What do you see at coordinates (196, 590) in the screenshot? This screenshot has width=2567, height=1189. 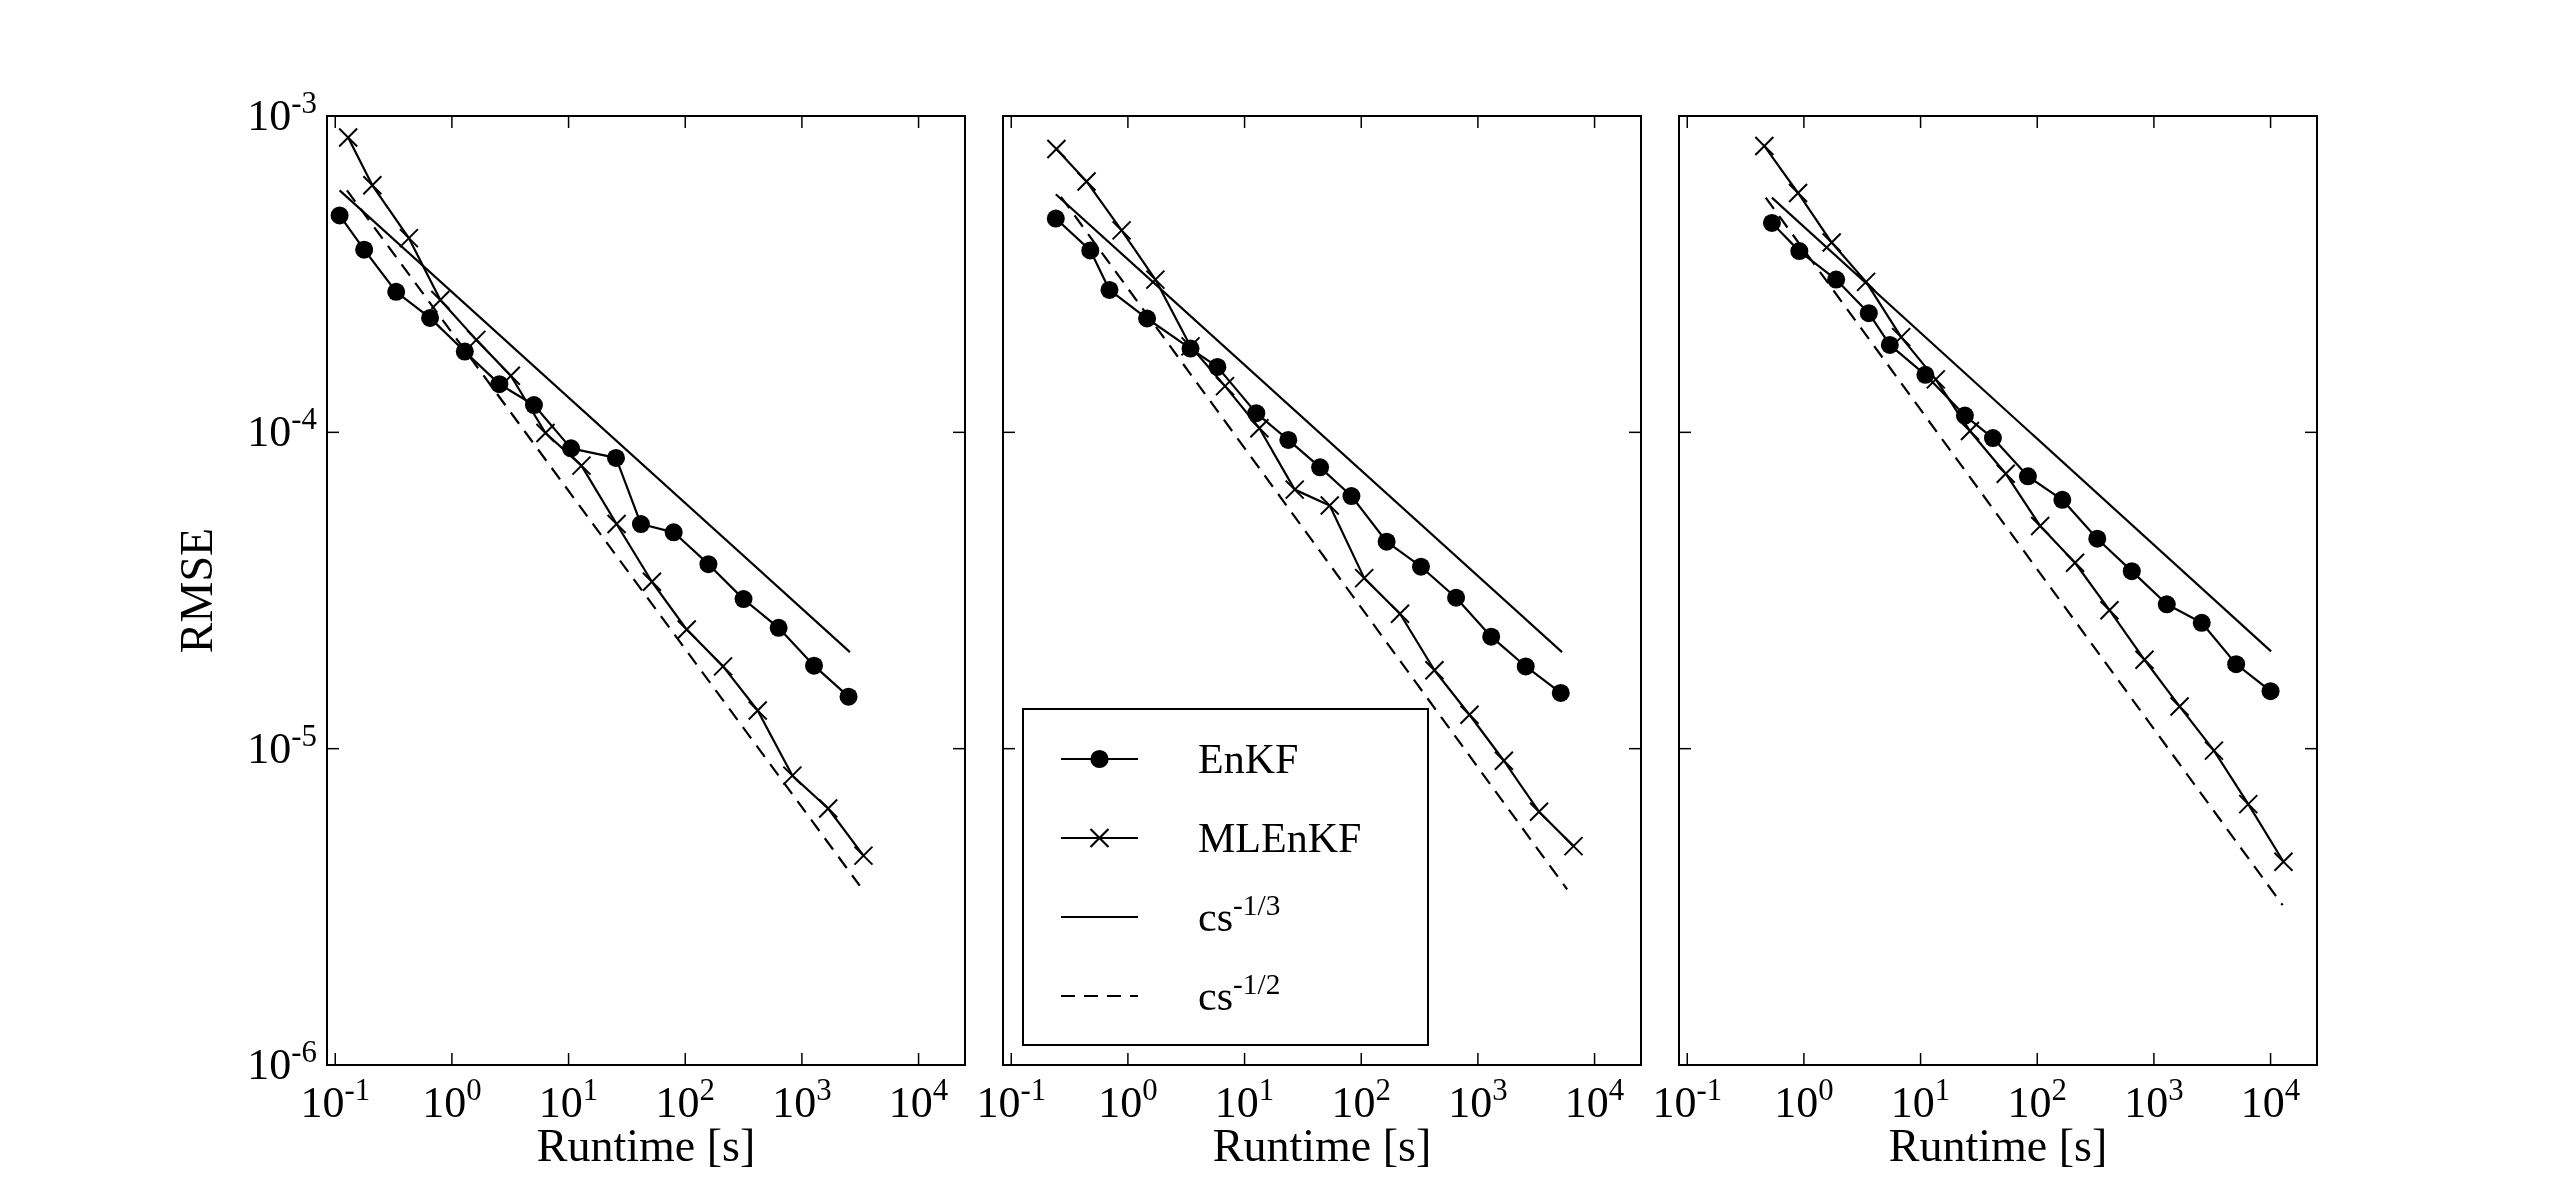 I see `y-axis-title: RMSE` at bounding box center [196, 590].